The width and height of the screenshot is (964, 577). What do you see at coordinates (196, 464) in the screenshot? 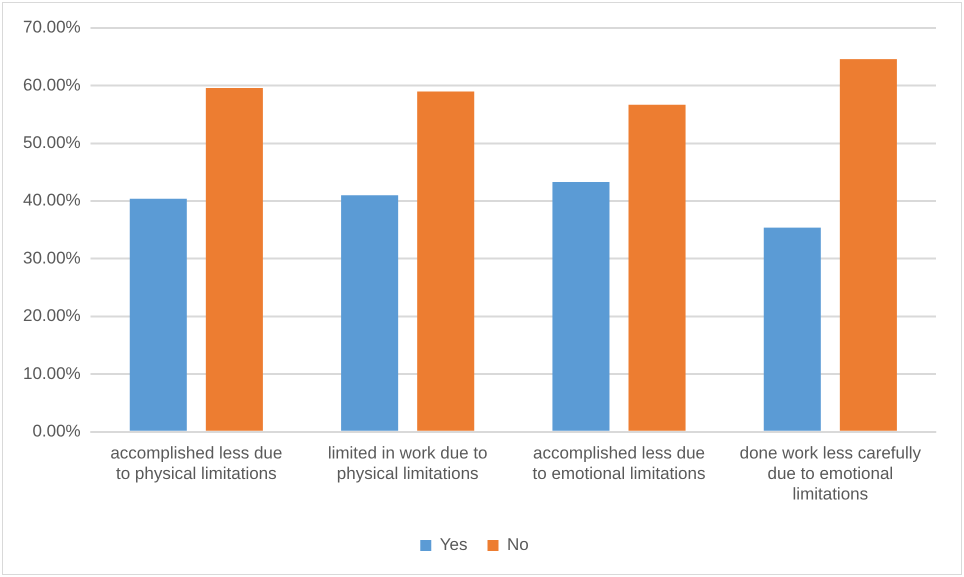
I see `x-tick-label: accomplished less due to physical limitations` at bounding box center [196, 464].